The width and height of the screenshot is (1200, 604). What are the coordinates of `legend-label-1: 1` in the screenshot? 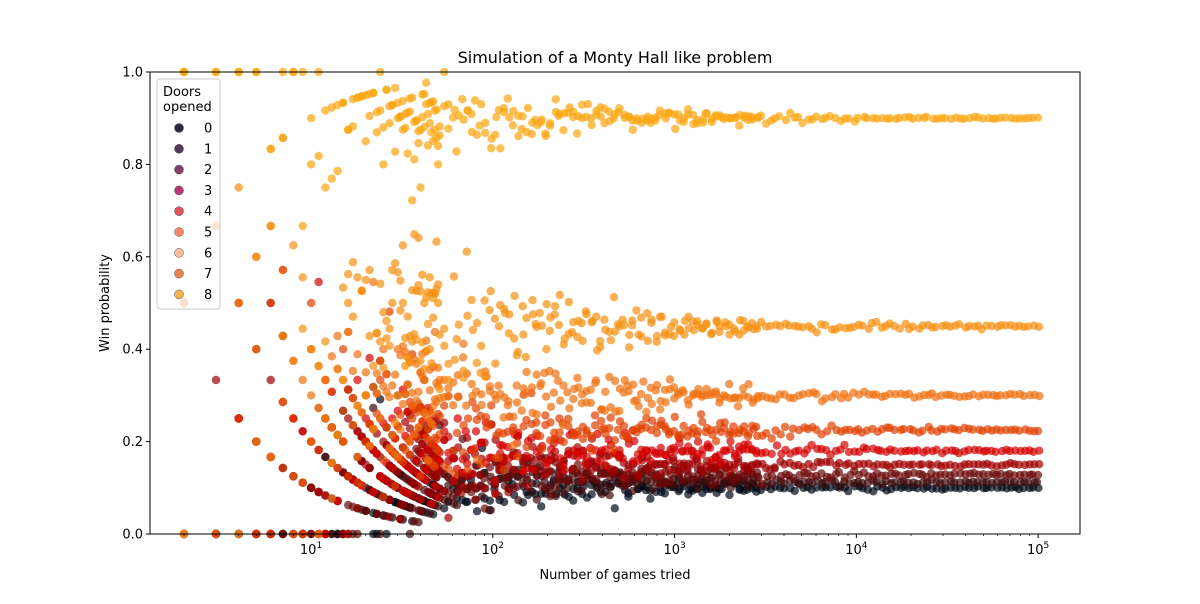 It's located at (208, 149).